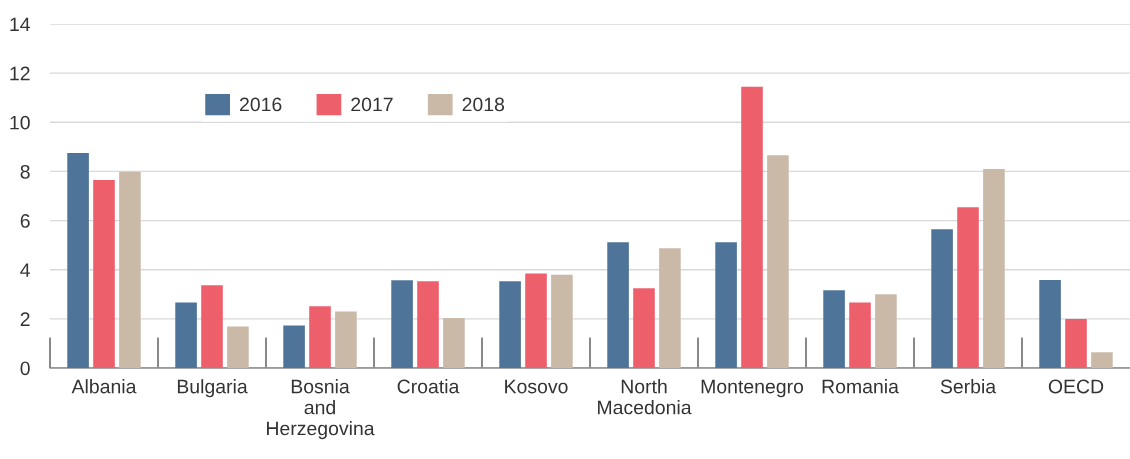 The width and height of the screenshot is (1130, 459). Describe the element at coordinates (25, 171) in the screenshot. I see `y-tick-label: 8` at that location.